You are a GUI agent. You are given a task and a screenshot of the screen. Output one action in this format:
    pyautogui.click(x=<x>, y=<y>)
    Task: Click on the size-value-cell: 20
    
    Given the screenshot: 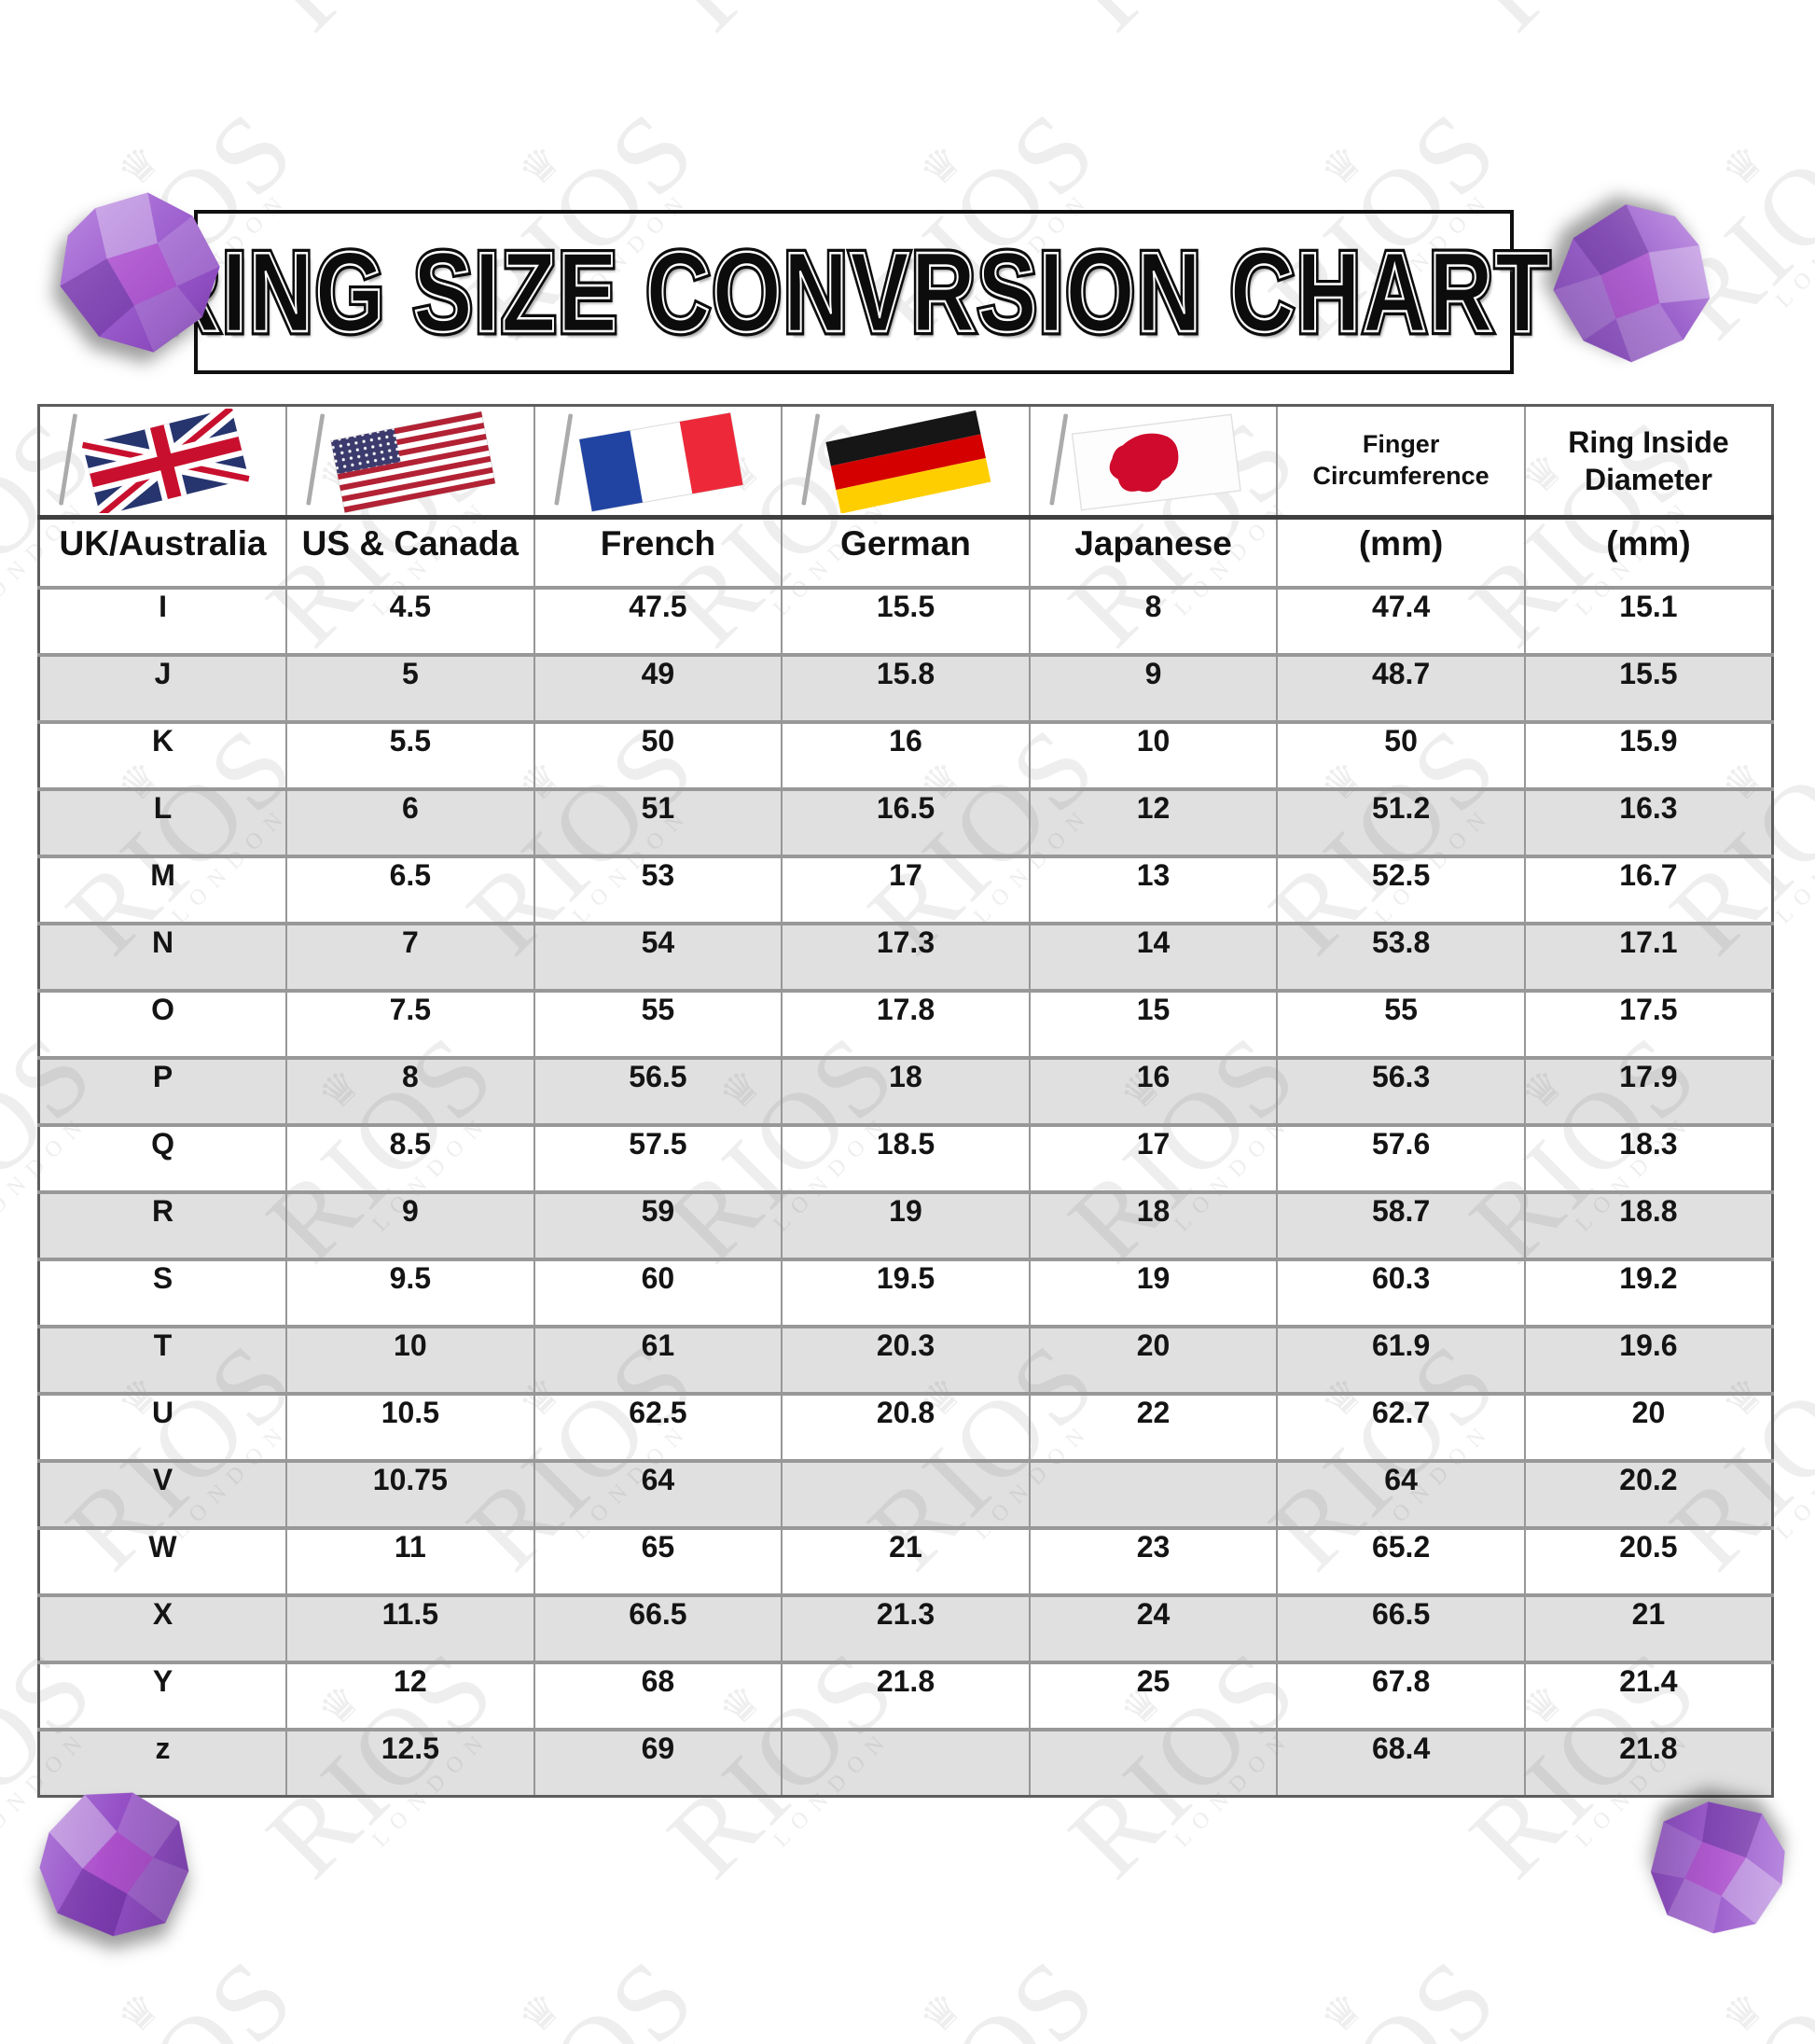 What is the action you would take?
    pyautogui.click(x=1648, y=1426)
    